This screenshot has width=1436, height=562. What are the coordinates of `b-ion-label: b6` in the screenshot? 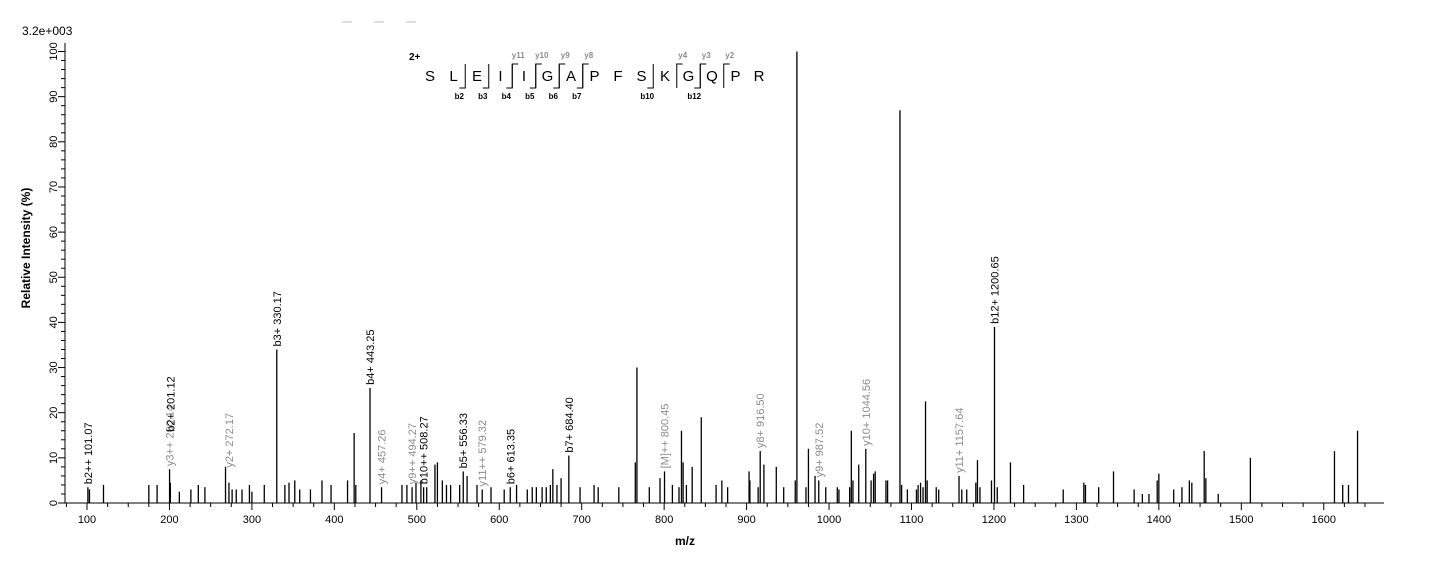 It's located at (554, 96).